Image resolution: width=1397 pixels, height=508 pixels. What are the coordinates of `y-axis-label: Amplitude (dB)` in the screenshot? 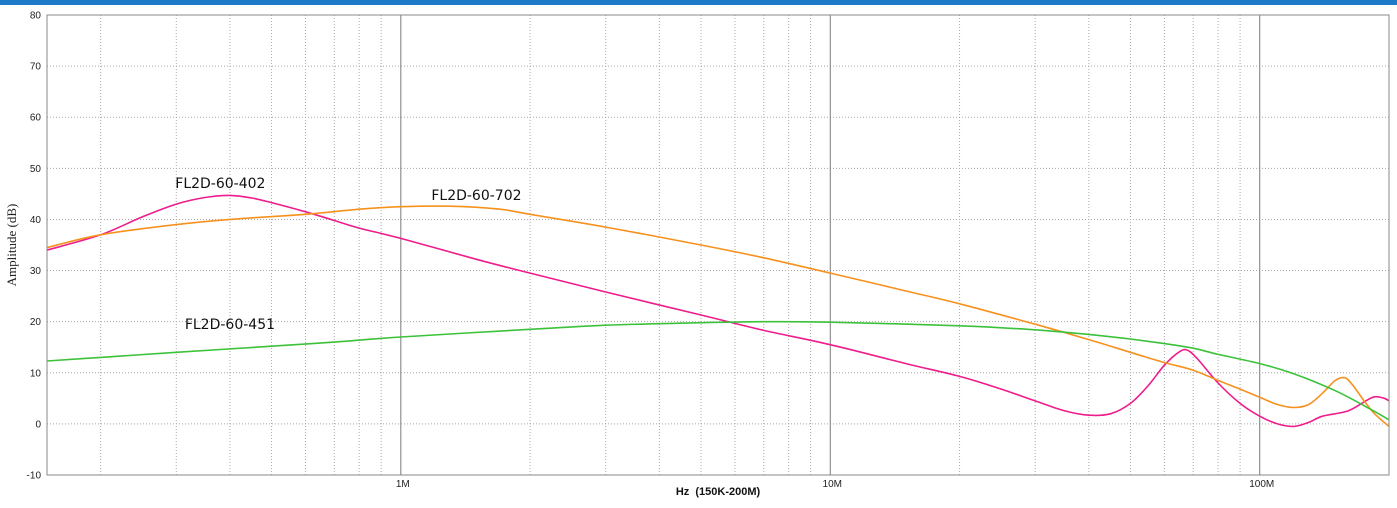 It's located at (11, 245).